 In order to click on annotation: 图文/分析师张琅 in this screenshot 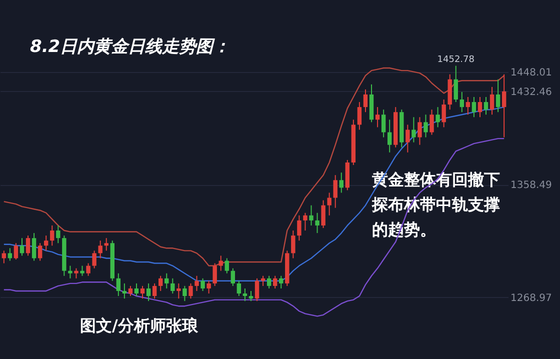, I will do `click(139, 325)`.